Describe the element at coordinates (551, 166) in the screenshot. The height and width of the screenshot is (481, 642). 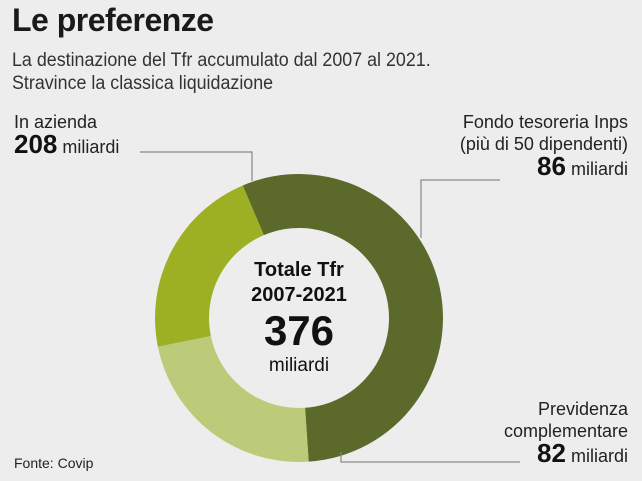
I see `label-fondo-inps-value: 86` at that location.